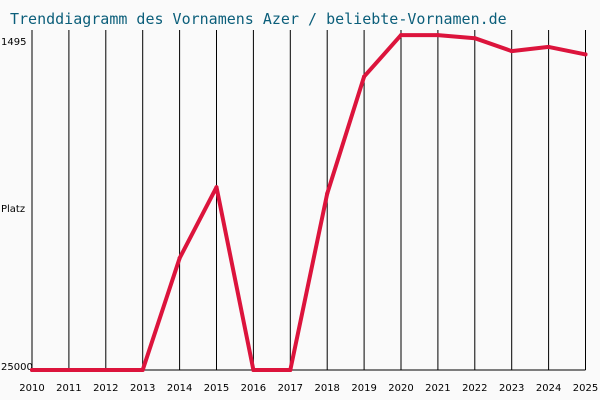 This screenshot has width=600, height=400. I want to click on data-point-2016, so click(253, 370).